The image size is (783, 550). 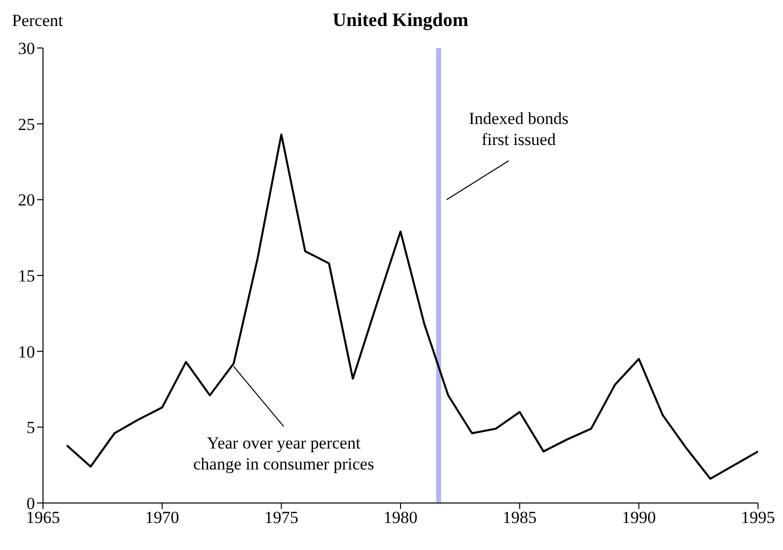 I want to click on x-tick-label: 1965, so click(x=43, y=518).